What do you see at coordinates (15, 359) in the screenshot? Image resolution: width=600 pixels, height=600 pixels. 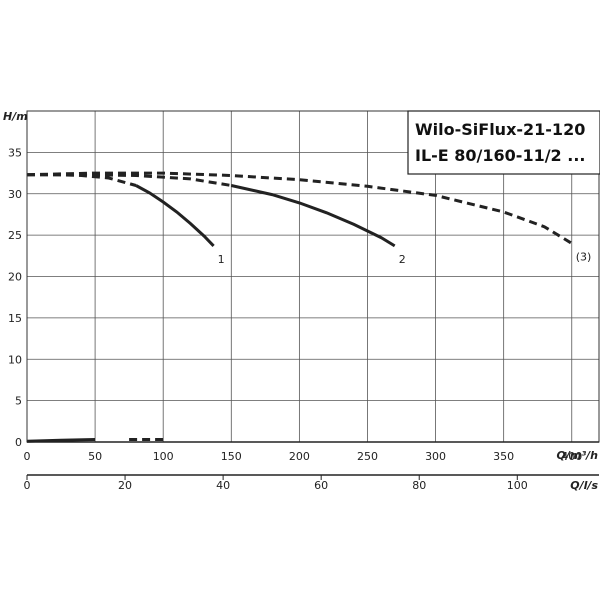 I see `y-tick-label: 10` at bounding box center [15, 359].